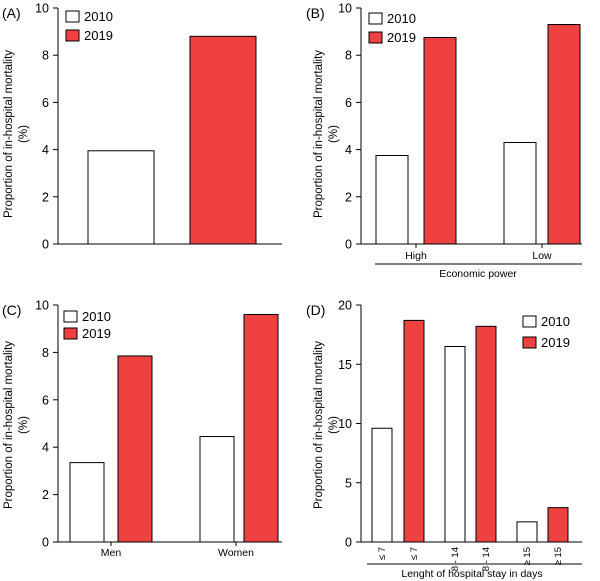 This screenshot has height=581, width=600. Describe the element at coordinates (478, 274) in the screenshot. I see `x-axis-label: Economic power` at that location.